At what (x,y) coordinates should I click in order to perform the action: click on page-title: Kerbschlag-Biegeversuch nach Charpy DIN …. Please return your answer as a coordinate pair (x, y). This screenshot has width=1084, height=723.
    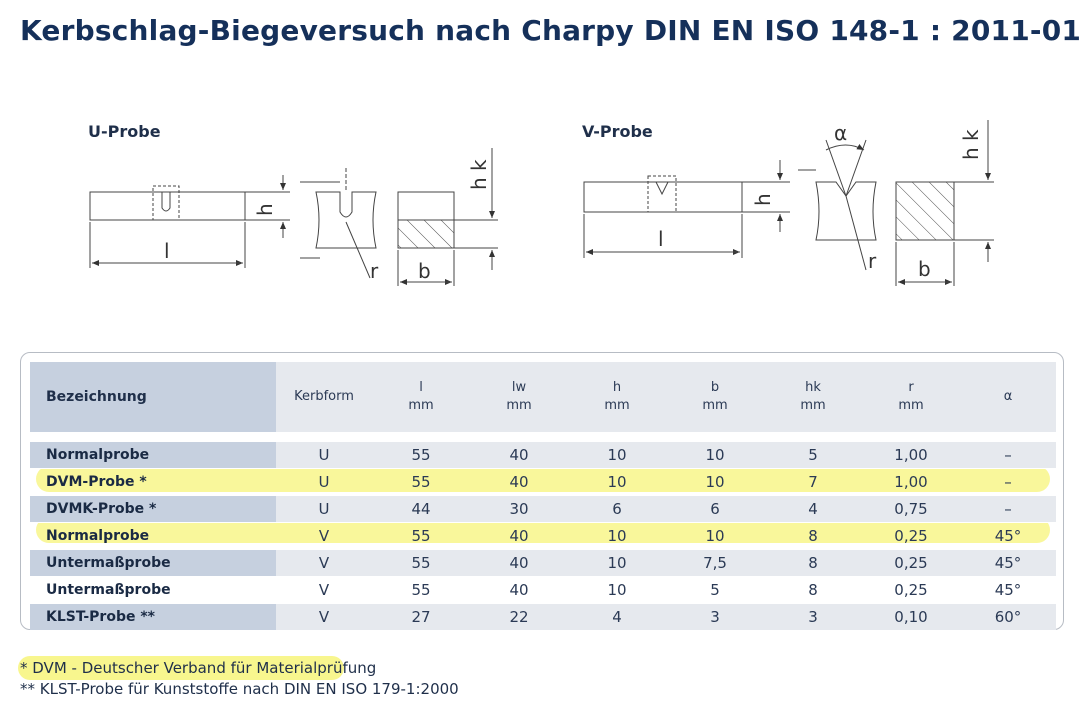
    Looking at the image, I should click on (551, 30).